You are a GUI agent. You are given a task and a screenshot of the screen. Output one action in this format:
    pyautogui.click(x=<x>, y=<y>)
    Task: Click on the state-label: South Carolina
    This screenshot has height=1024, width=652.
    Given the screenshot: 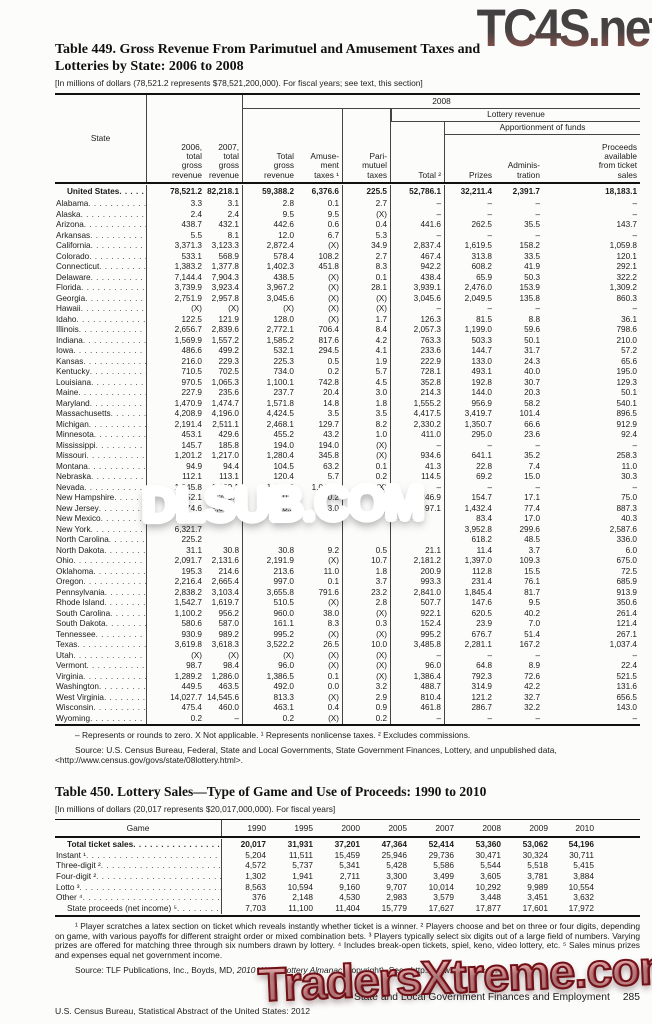 What is the action you would take?
    pyautogui.click(x=101, y=613)
    